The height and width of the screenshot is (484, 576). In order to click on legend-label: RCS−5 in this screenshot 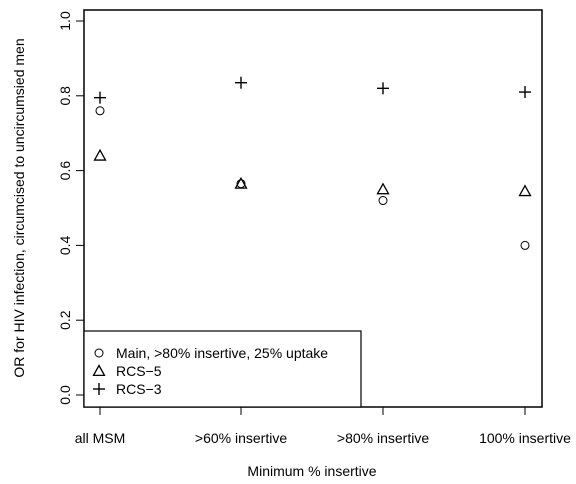, I will do `click(139, 371)`.